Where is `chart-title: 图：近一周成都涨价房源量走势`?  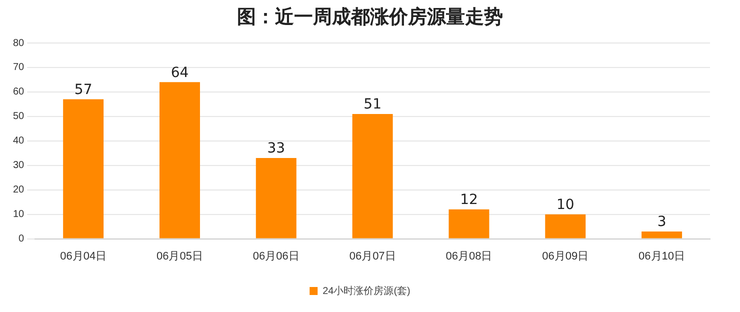
chart-title: 图：近一周成都涨价房源量走势 is located at coordinates (370, 17).